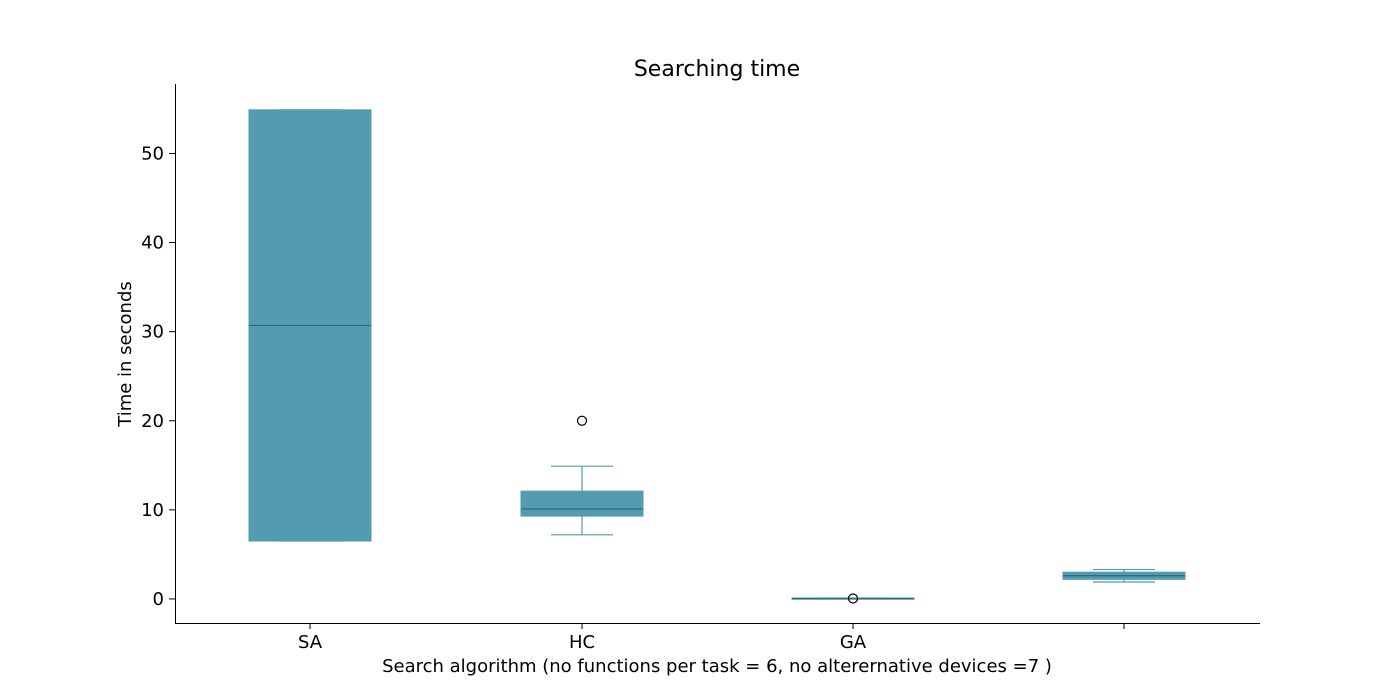 This screenshot has width=1400, height=700. Describe the element at coordinates (125, 354) in the screenshot. I see `y-axis-label: Time in seconds` at that location.